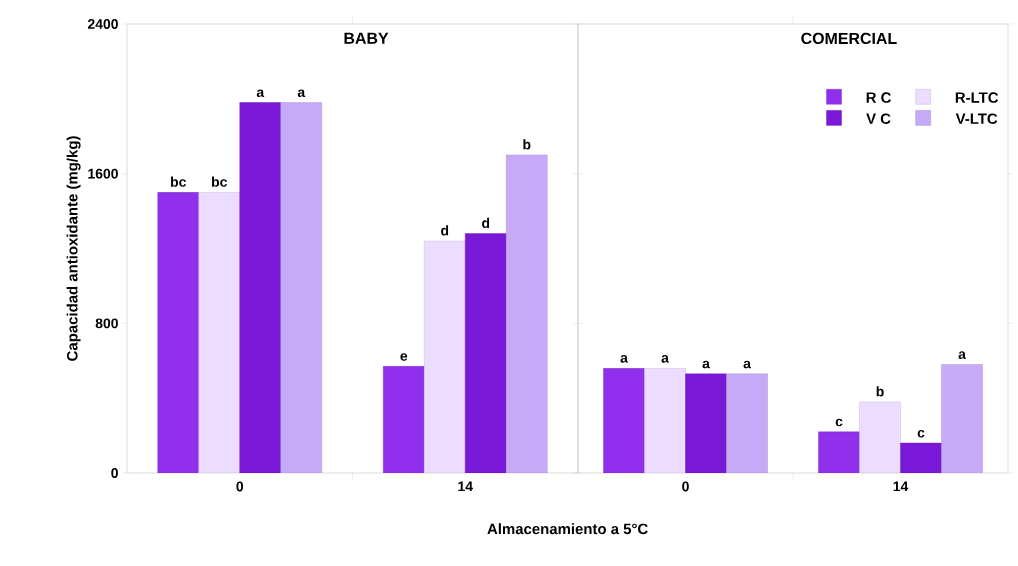  What do you see at coordinates (73, 248) in the screenshot?
I see `y-axis-title: Capacidad antioxidante (mg/kg)` at bounding box center [73, 248].